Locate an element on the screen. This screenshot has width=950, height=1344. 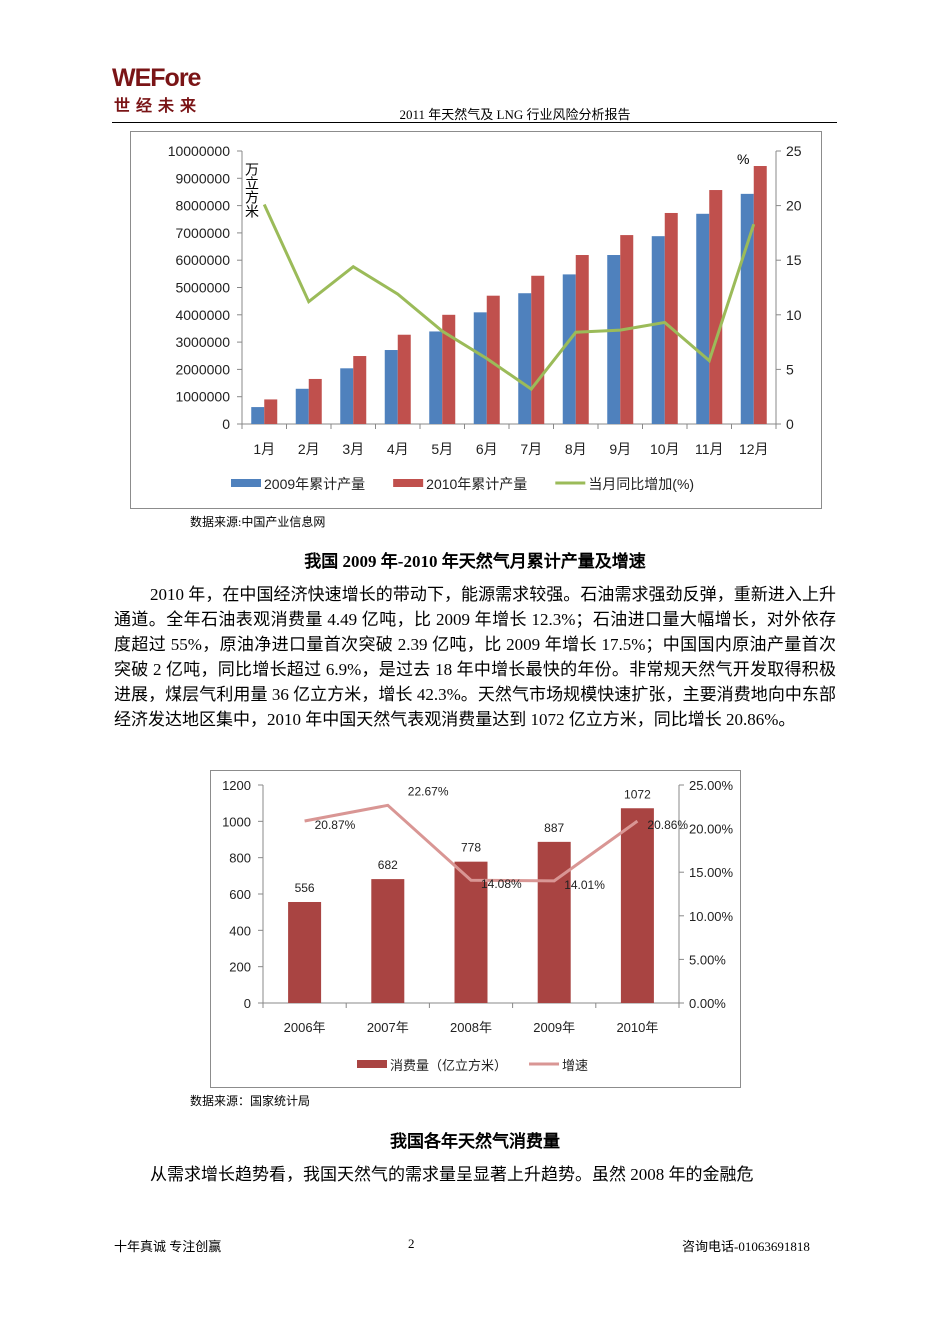
x-tick-label: 2010年 is located at coordinates (637, 1027).